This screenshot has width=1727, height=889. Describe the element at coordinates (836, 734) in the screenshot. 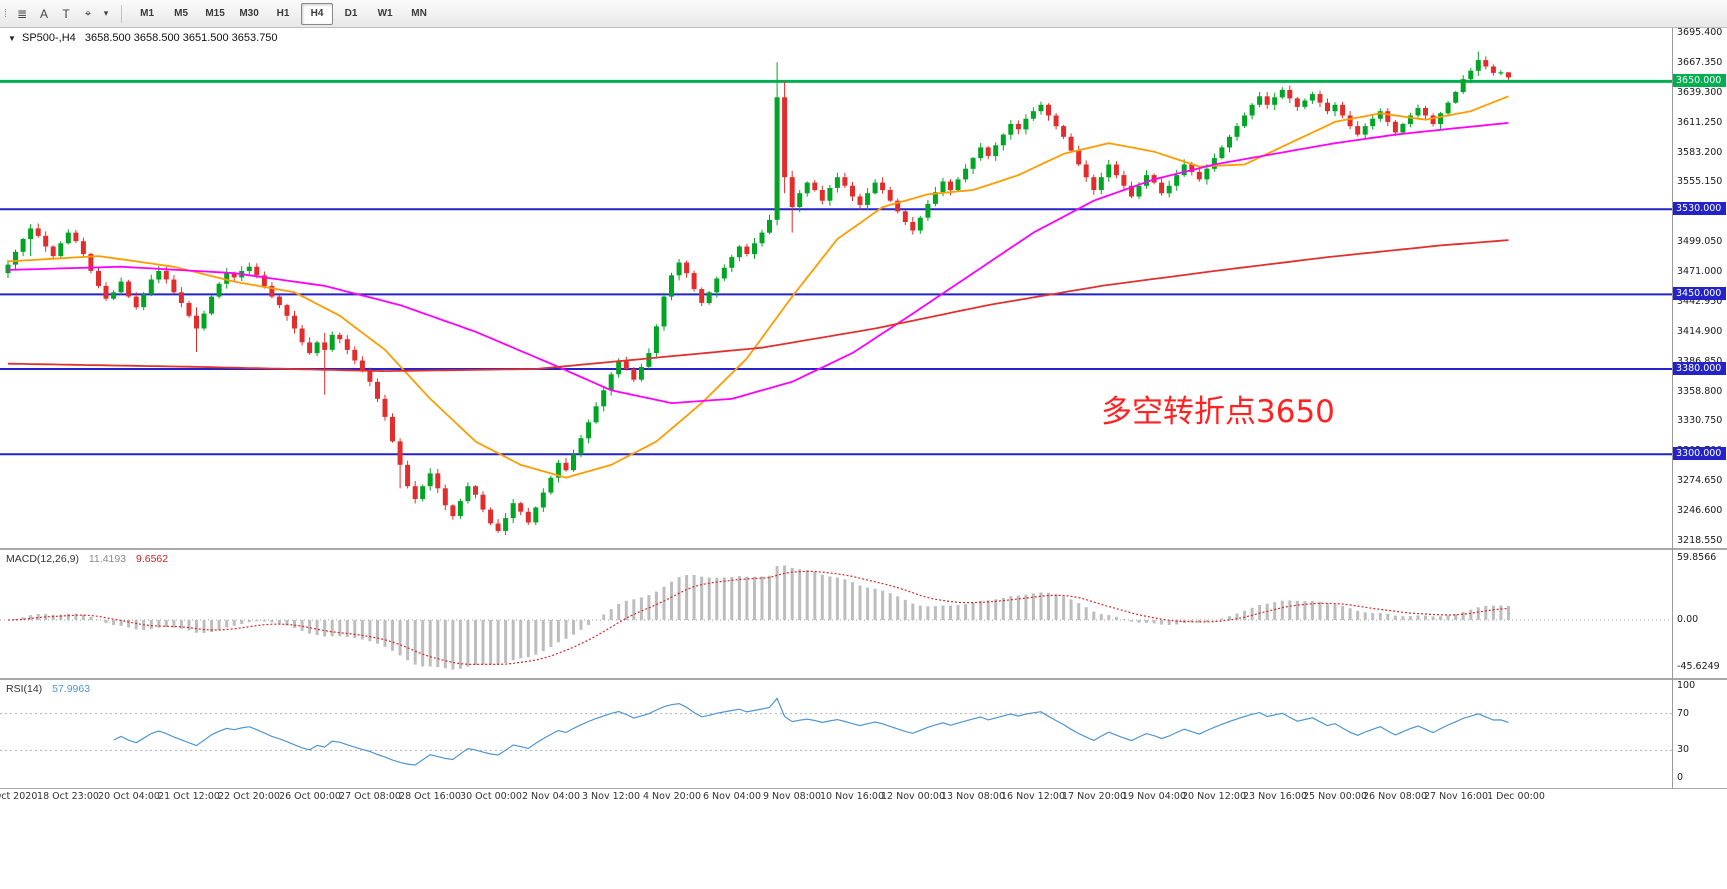

I see `rsi-indicator-panel` at that location.